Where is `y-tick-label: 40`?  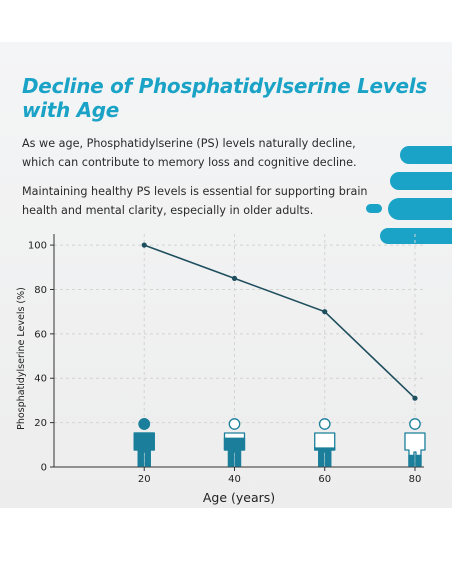 y-tick-label: 40 is located at coordinates (40, 379).